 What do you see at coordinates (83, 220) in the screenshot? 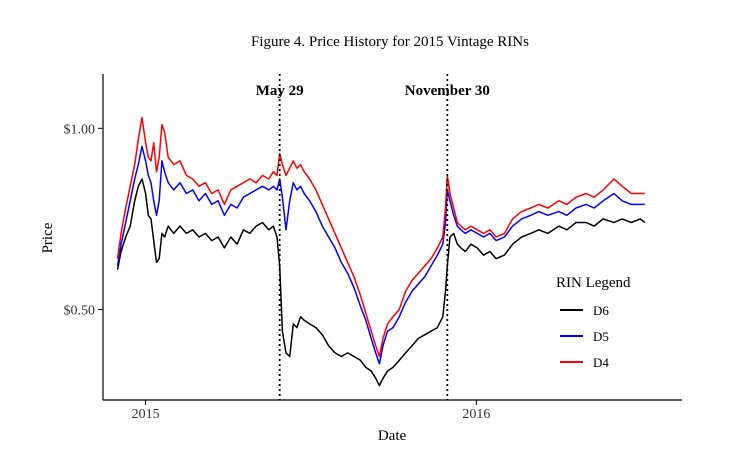
I see `y-ticks: $1.00 $0.50` at bounding box center [83, 220].